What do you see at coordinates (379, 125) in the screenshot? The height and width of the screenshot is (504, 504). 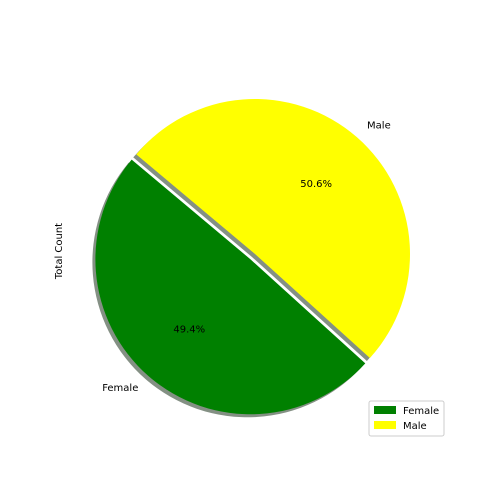 I see `slice-label-male: Male` at bounding box center [379, 125].